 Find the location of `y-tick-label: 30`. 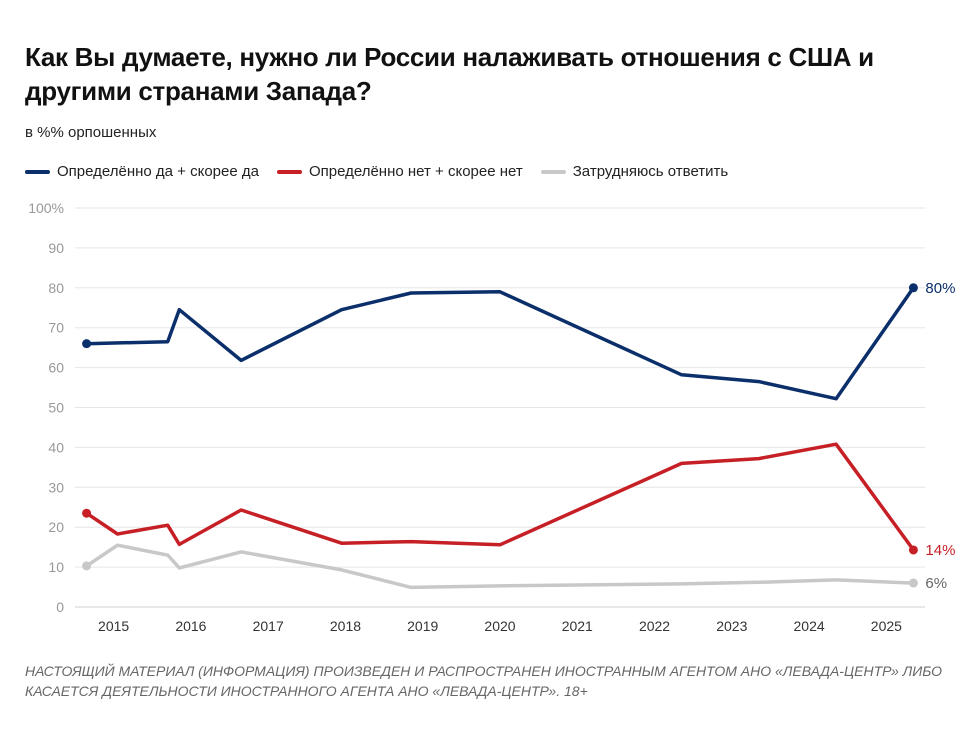

y-tick-label: 30 is located at coordinates (56, 487).